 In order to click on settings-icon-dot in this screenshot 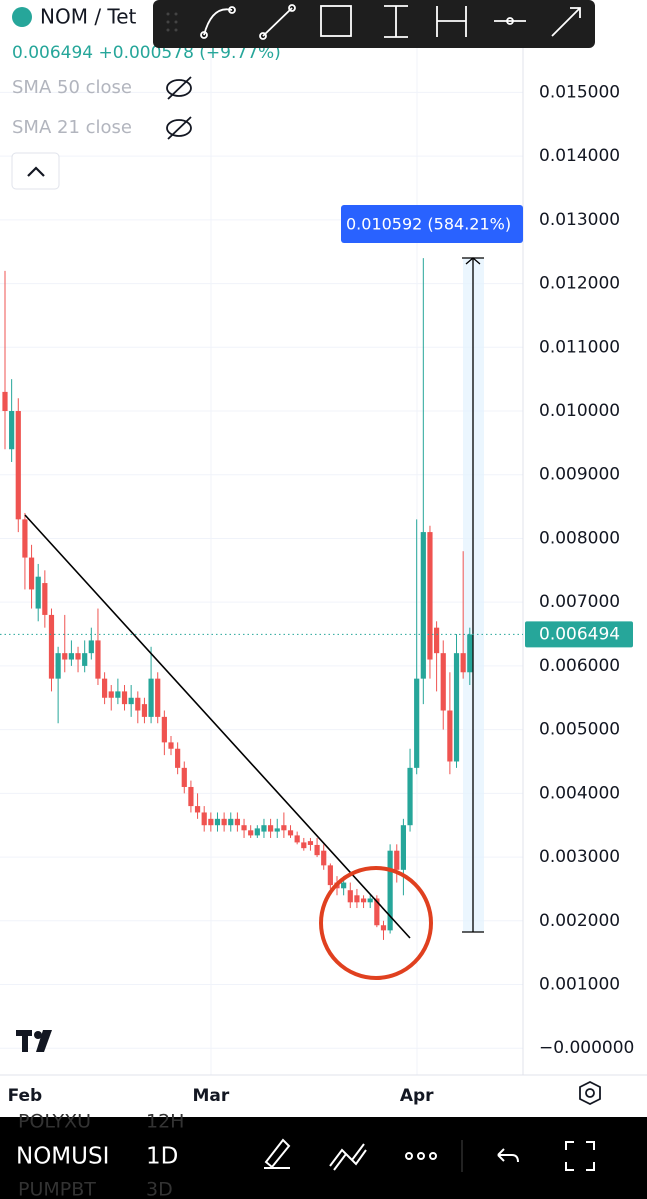, I will do `click(590, 1093)`.